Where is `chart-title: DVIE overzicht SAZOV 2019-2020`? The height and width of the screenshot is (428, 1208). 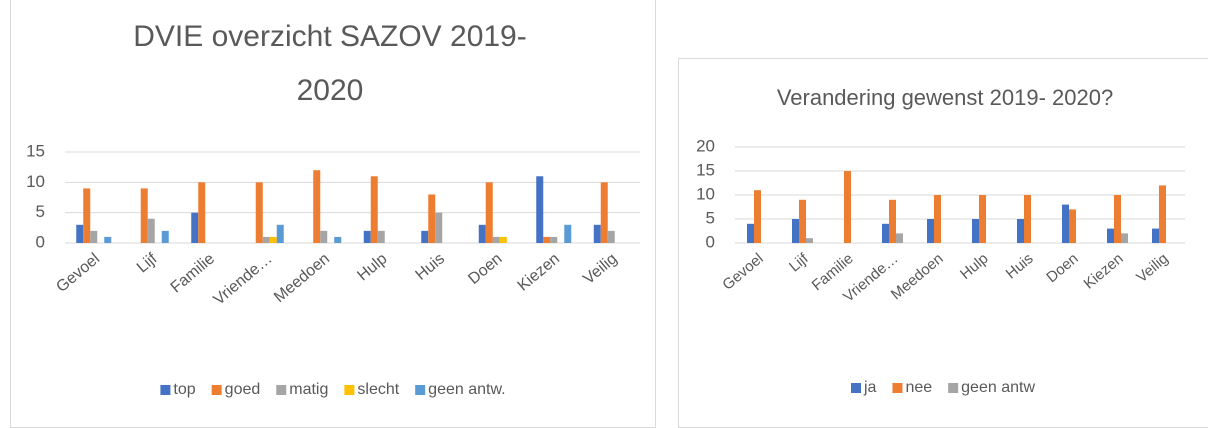 chart-title: DVIE overzicht SAZOV 2019-2020 is located at coordinates (330, 63).